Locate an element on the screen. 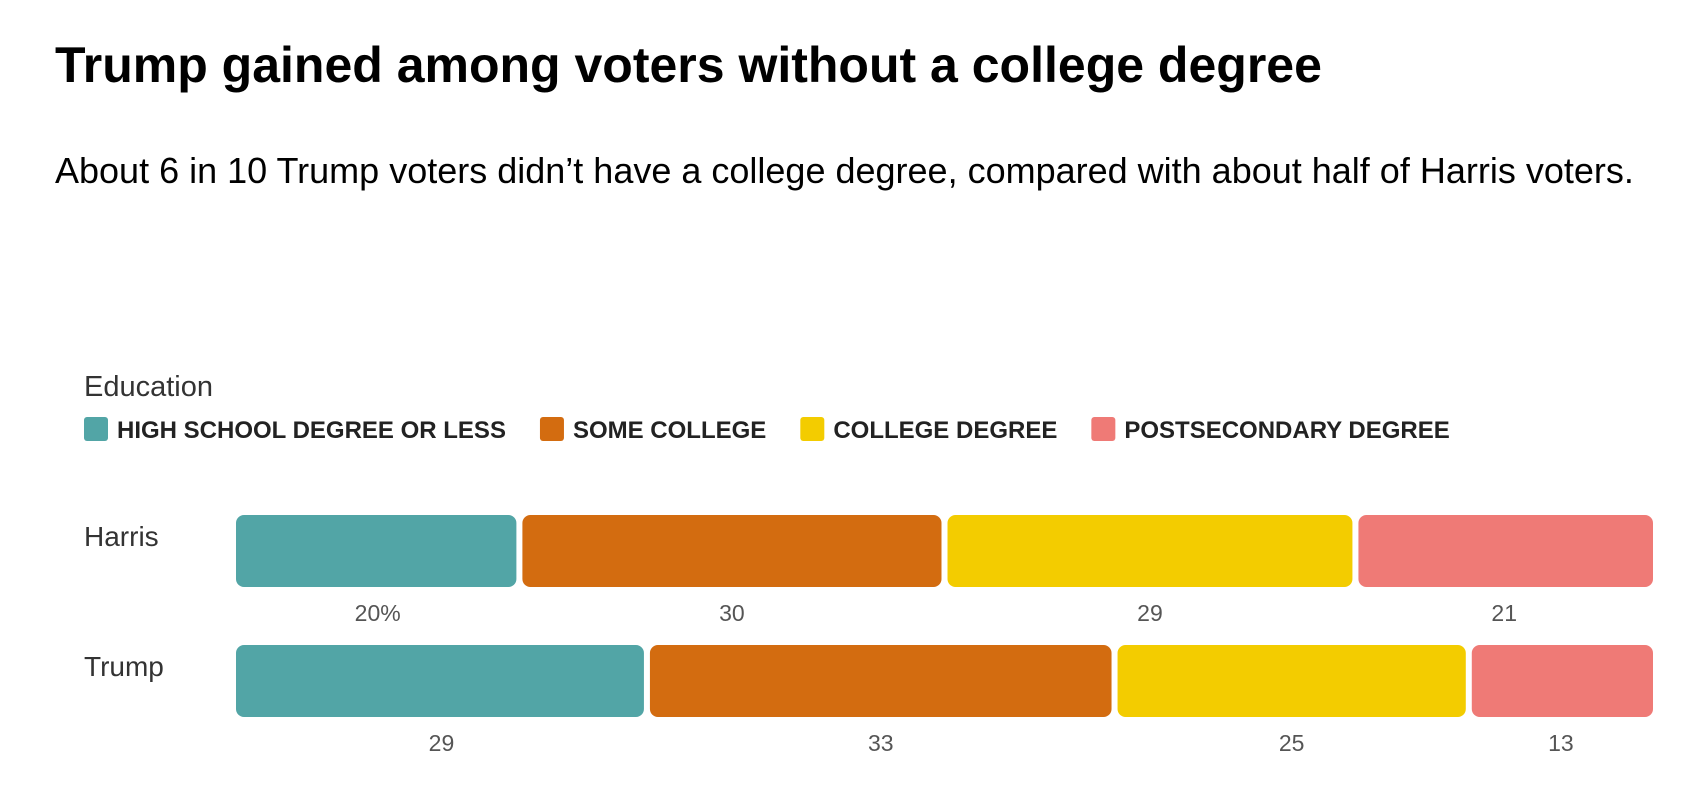 This screenshot has width=1695, height=801. legend-item-college-degree: COLLEGE DEGREE is located at coordinates (928, 430).